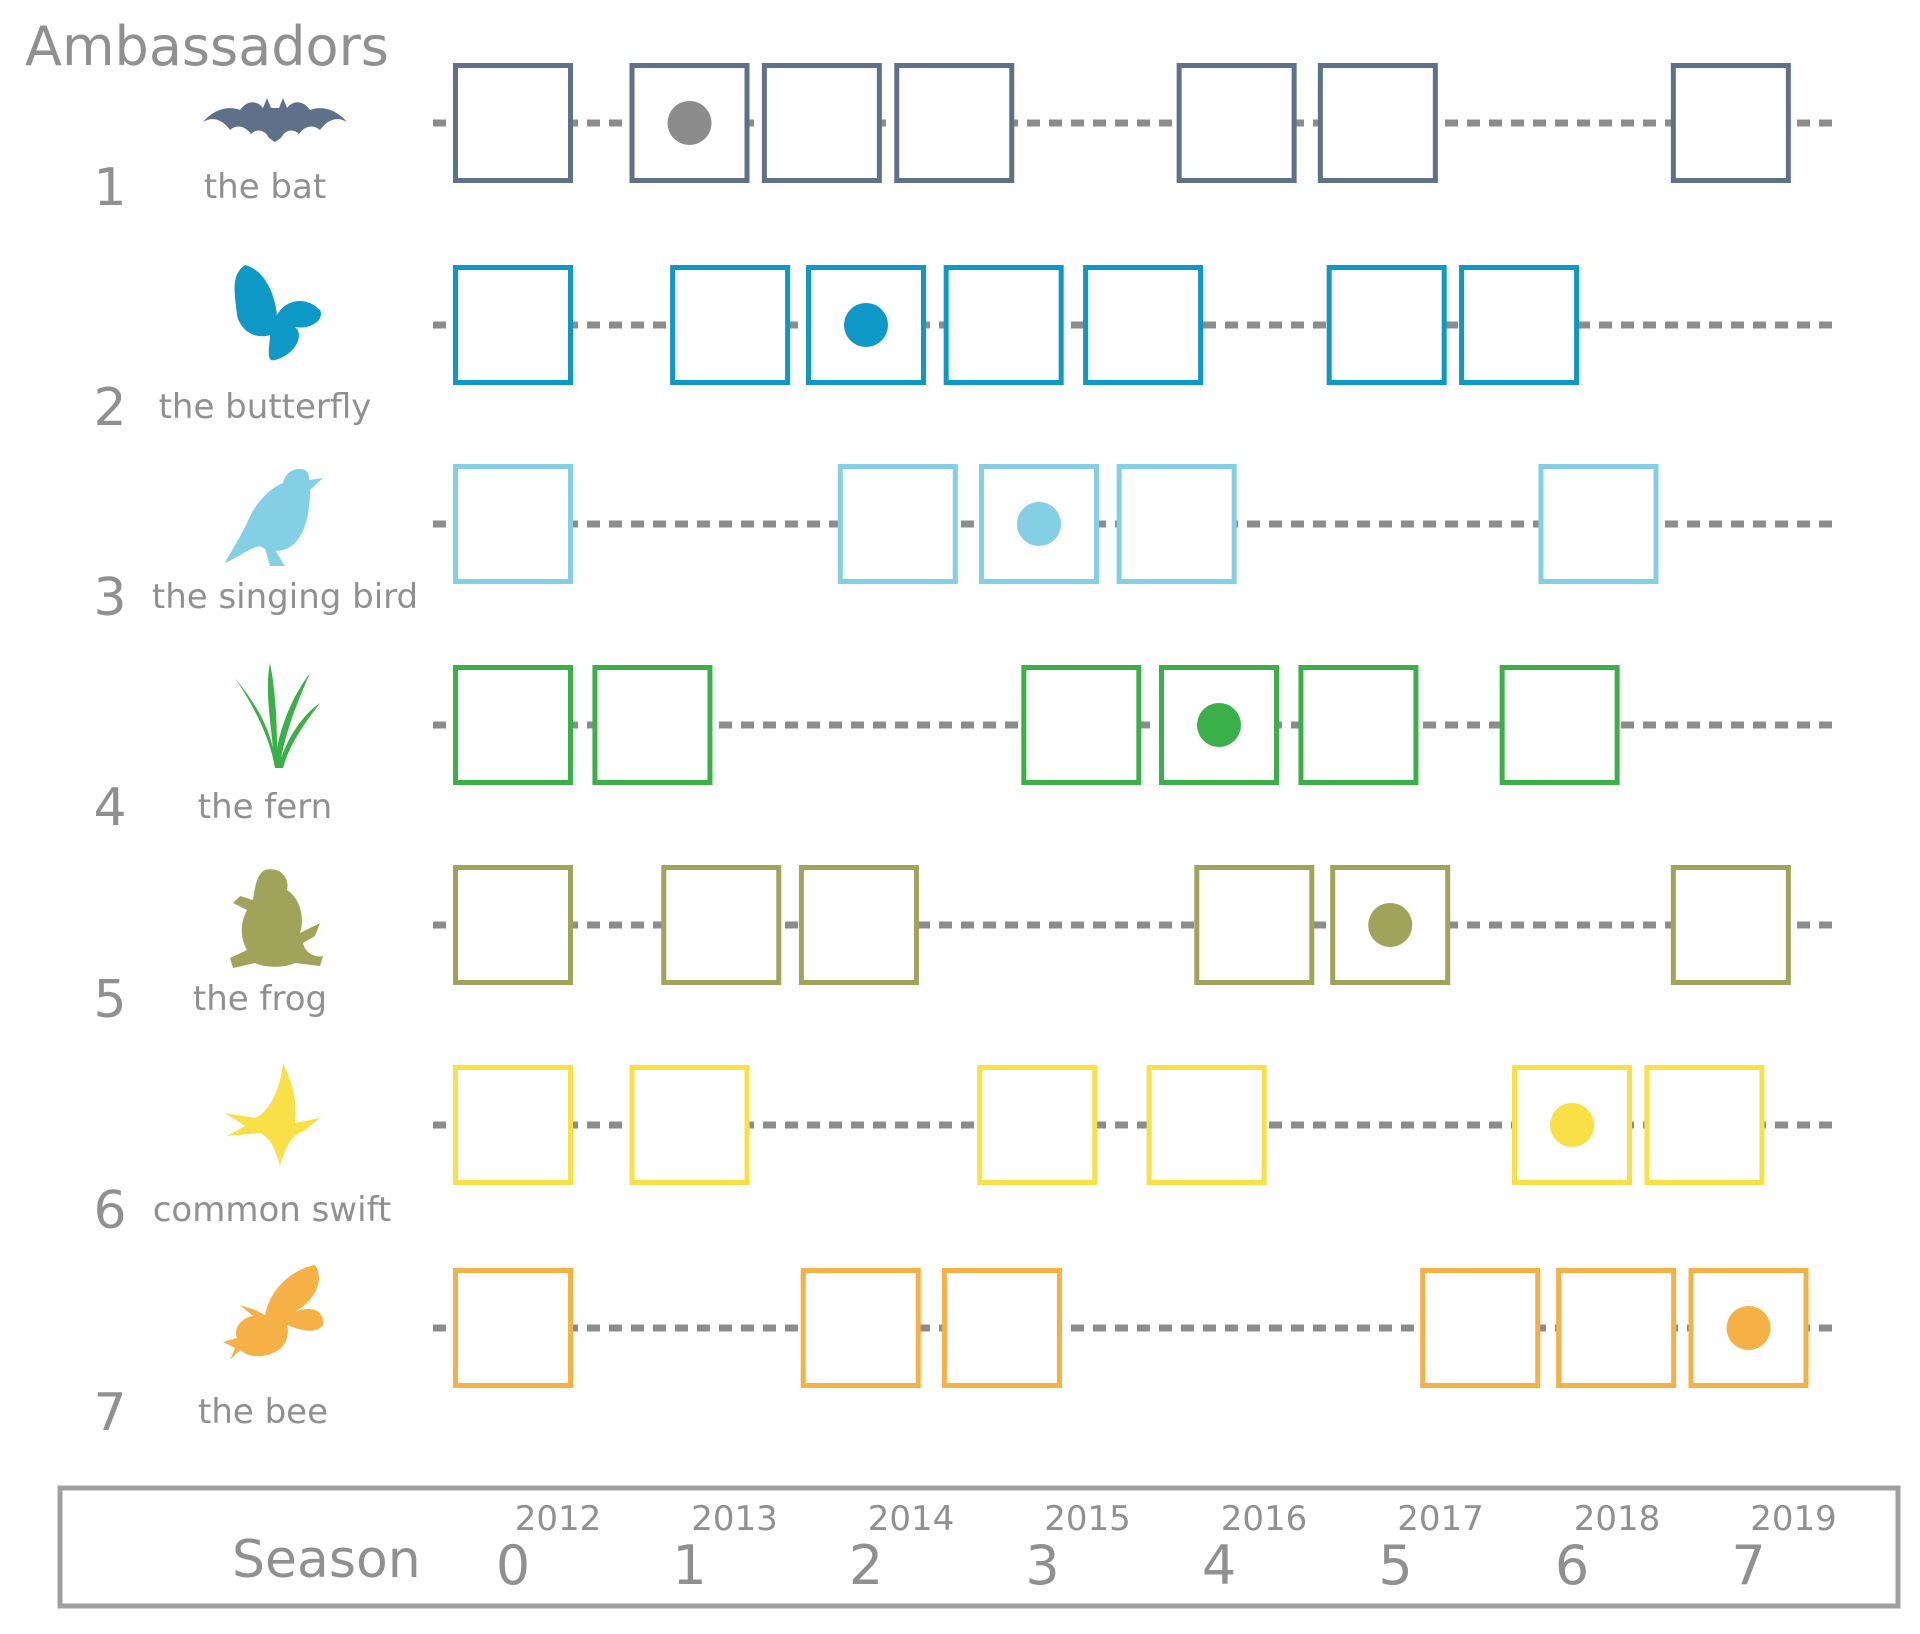 This screenshot has height=1634, width=1920. What do you see at coordinates (260, 999) in the screenshot?
I see `ambassador-name: the frog` at bounding box center [260, 999].